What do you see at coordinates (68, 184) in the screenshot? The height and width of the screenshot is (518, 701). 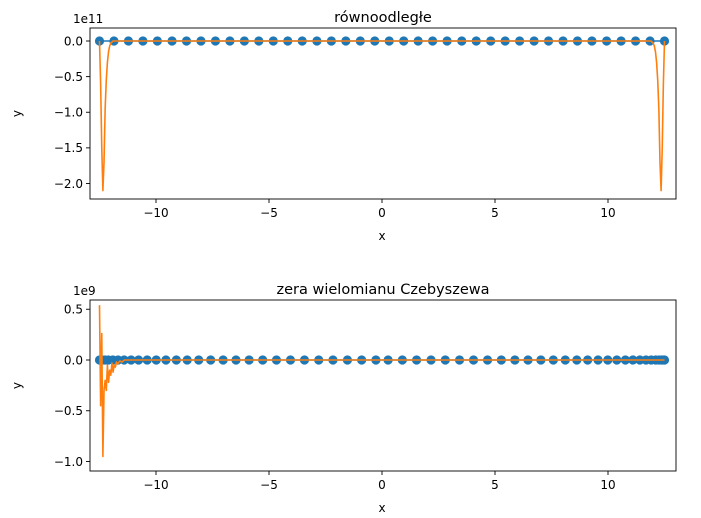 I see `y-tick-label: −2.0` at bounding box center [68, 184].